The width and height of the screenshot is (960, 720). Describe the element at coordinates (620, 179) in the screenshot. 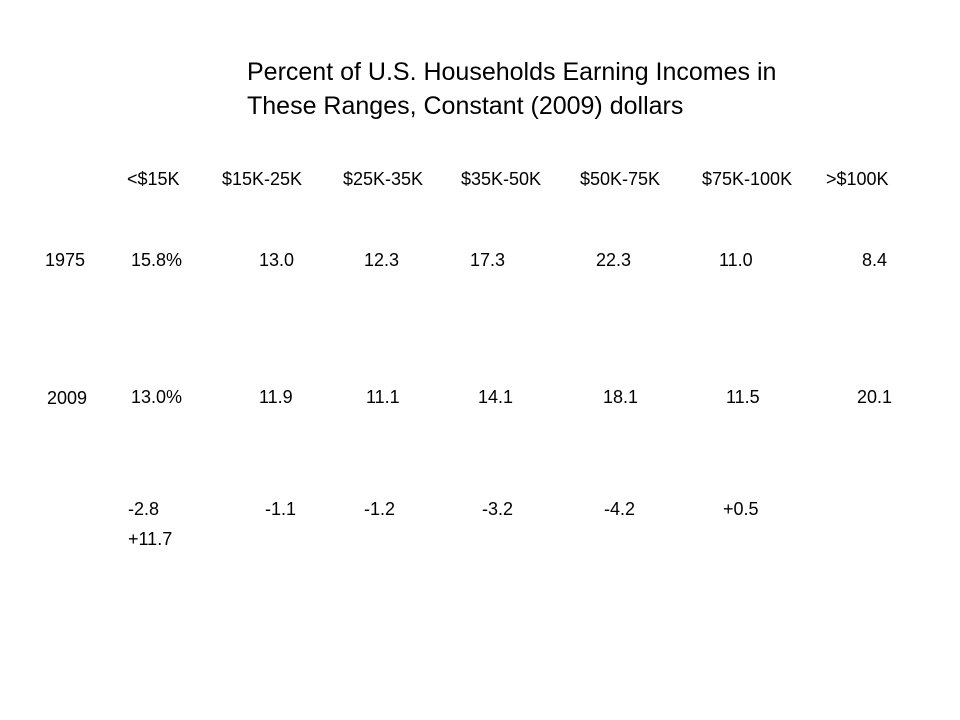

I see `column-header-50k-75k: $50K-75K` at that location.